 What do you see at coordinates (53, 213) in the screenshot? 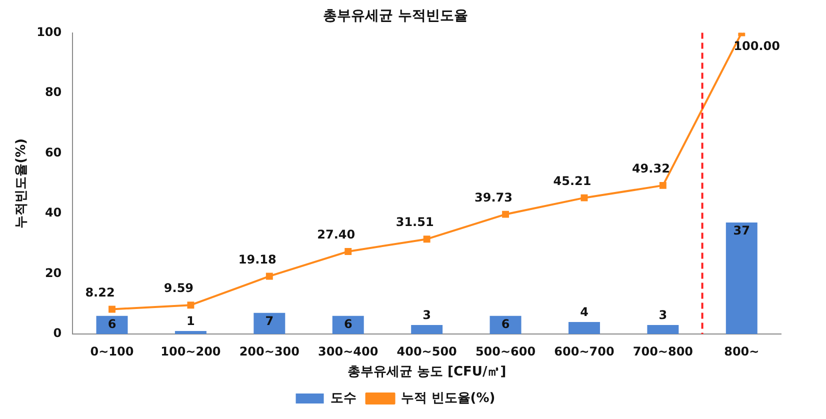
I see `y-tick-label: 40` at bounding box center [53, 213].